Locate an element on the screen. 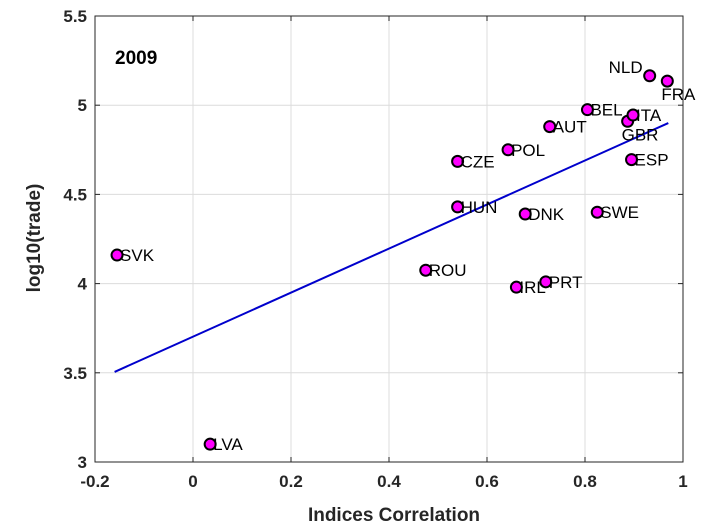 Image resolution: width=725 pixels, height=527 pixels. y-tick-label: 4.5 is located at coordinates (75, 194).